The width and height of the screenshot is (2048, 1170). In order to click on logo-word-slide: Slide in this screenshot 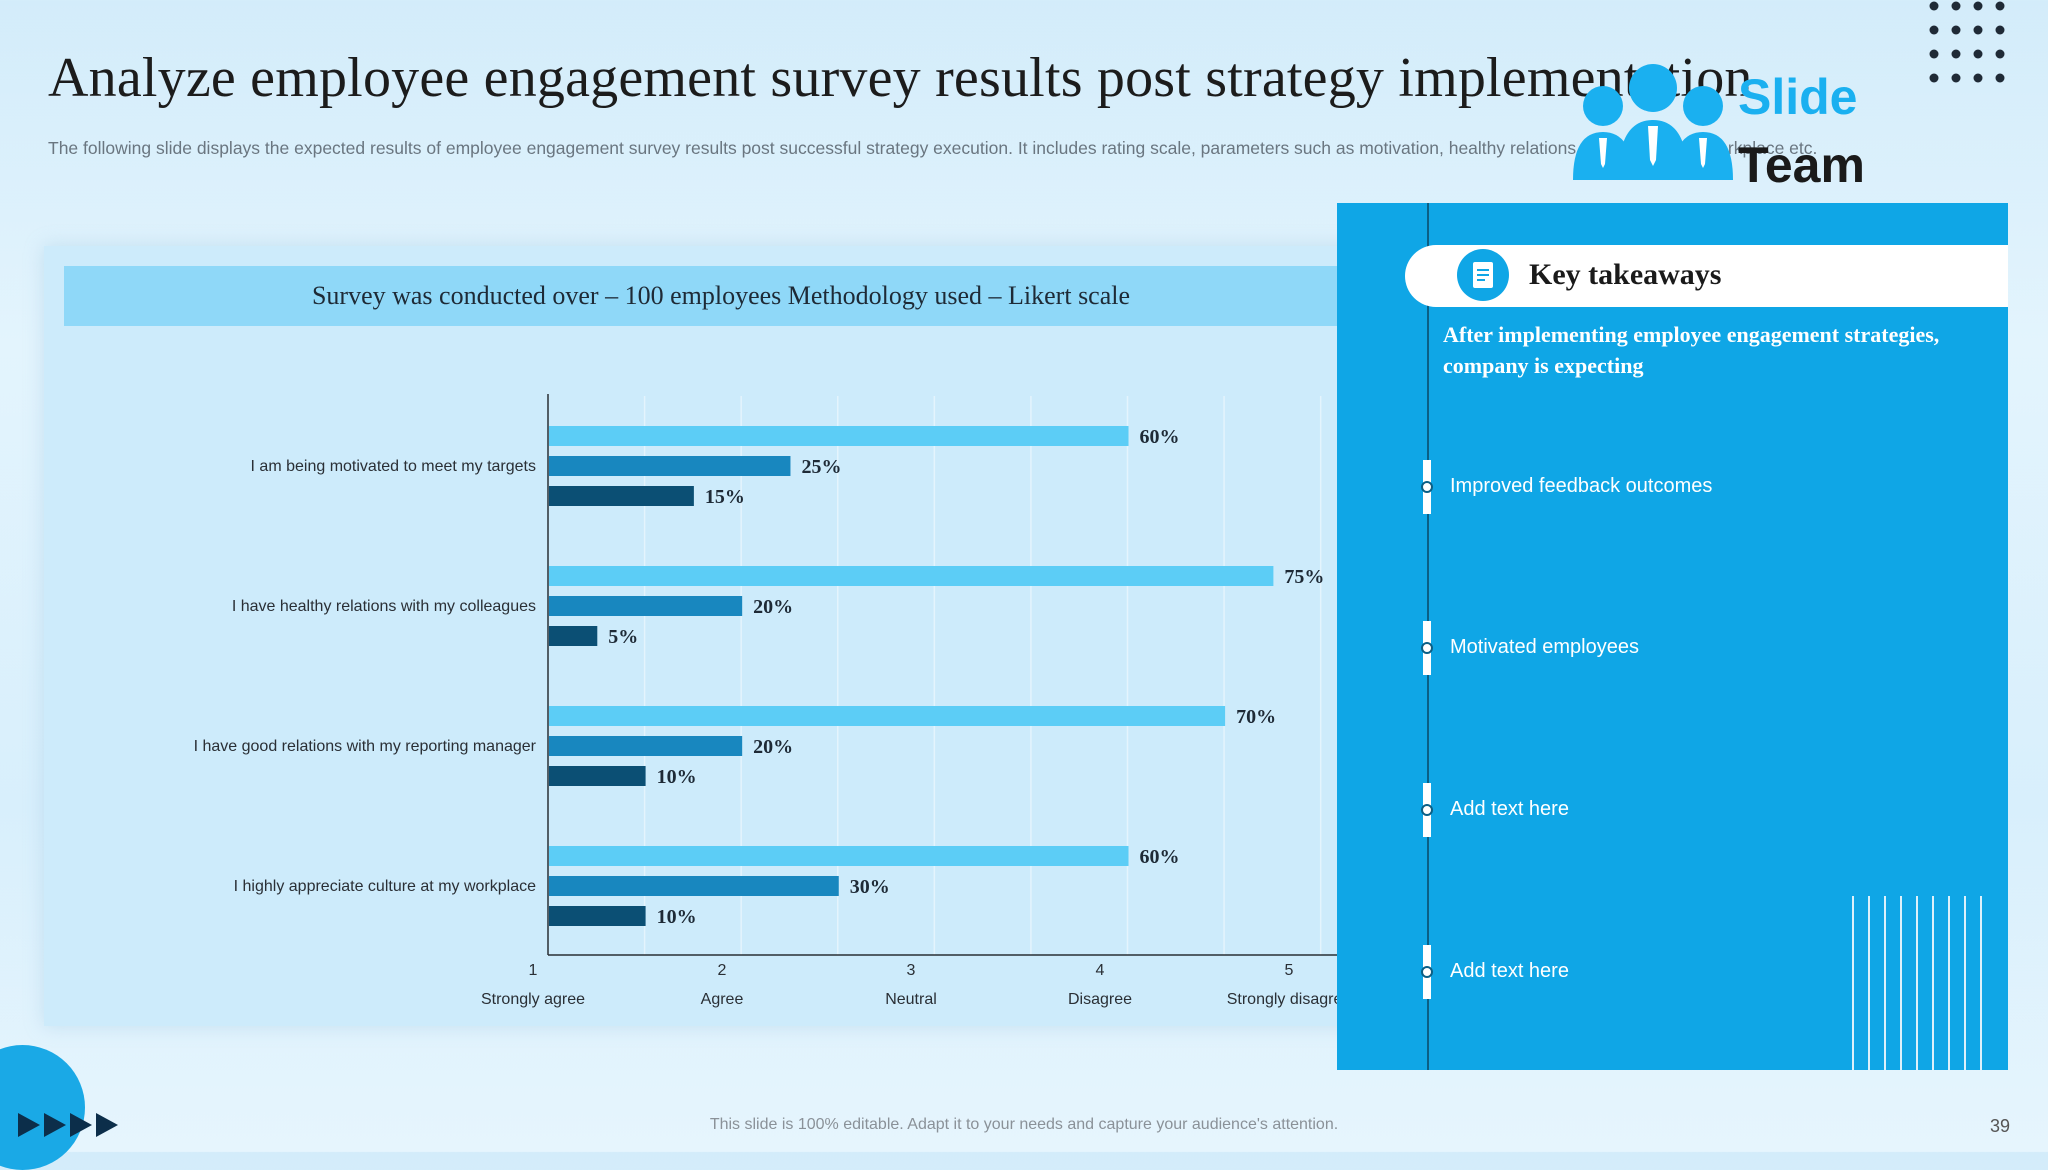, I will do `click(1798, 97)`.